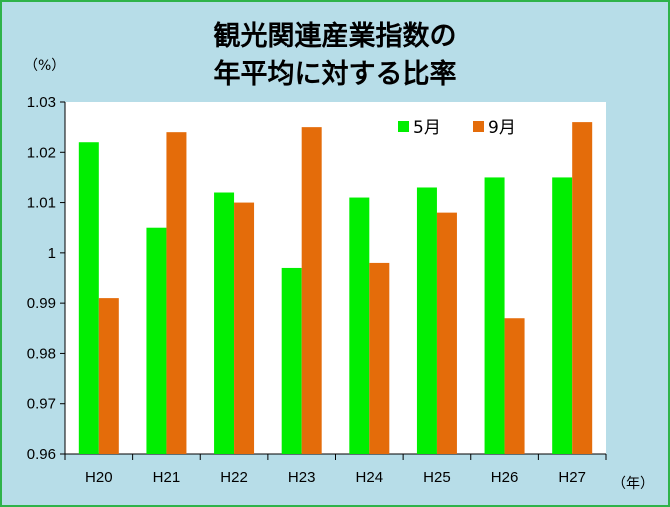 This screenshot has height=507, width=670. I want to click on y-tick-label: 1.01, so click(41, 203).